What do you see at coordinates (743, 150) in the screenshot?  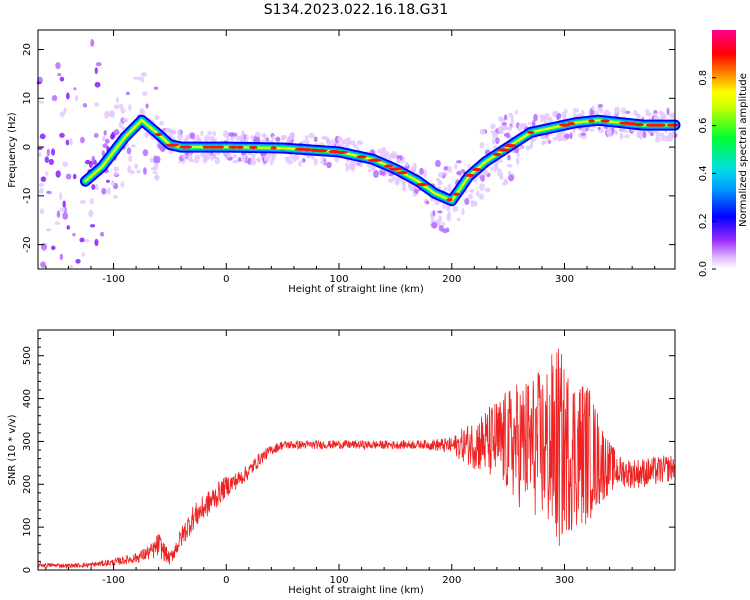 I see `colorbar-label: Normalized spectral amplitude` at bounding box center [743, 150].